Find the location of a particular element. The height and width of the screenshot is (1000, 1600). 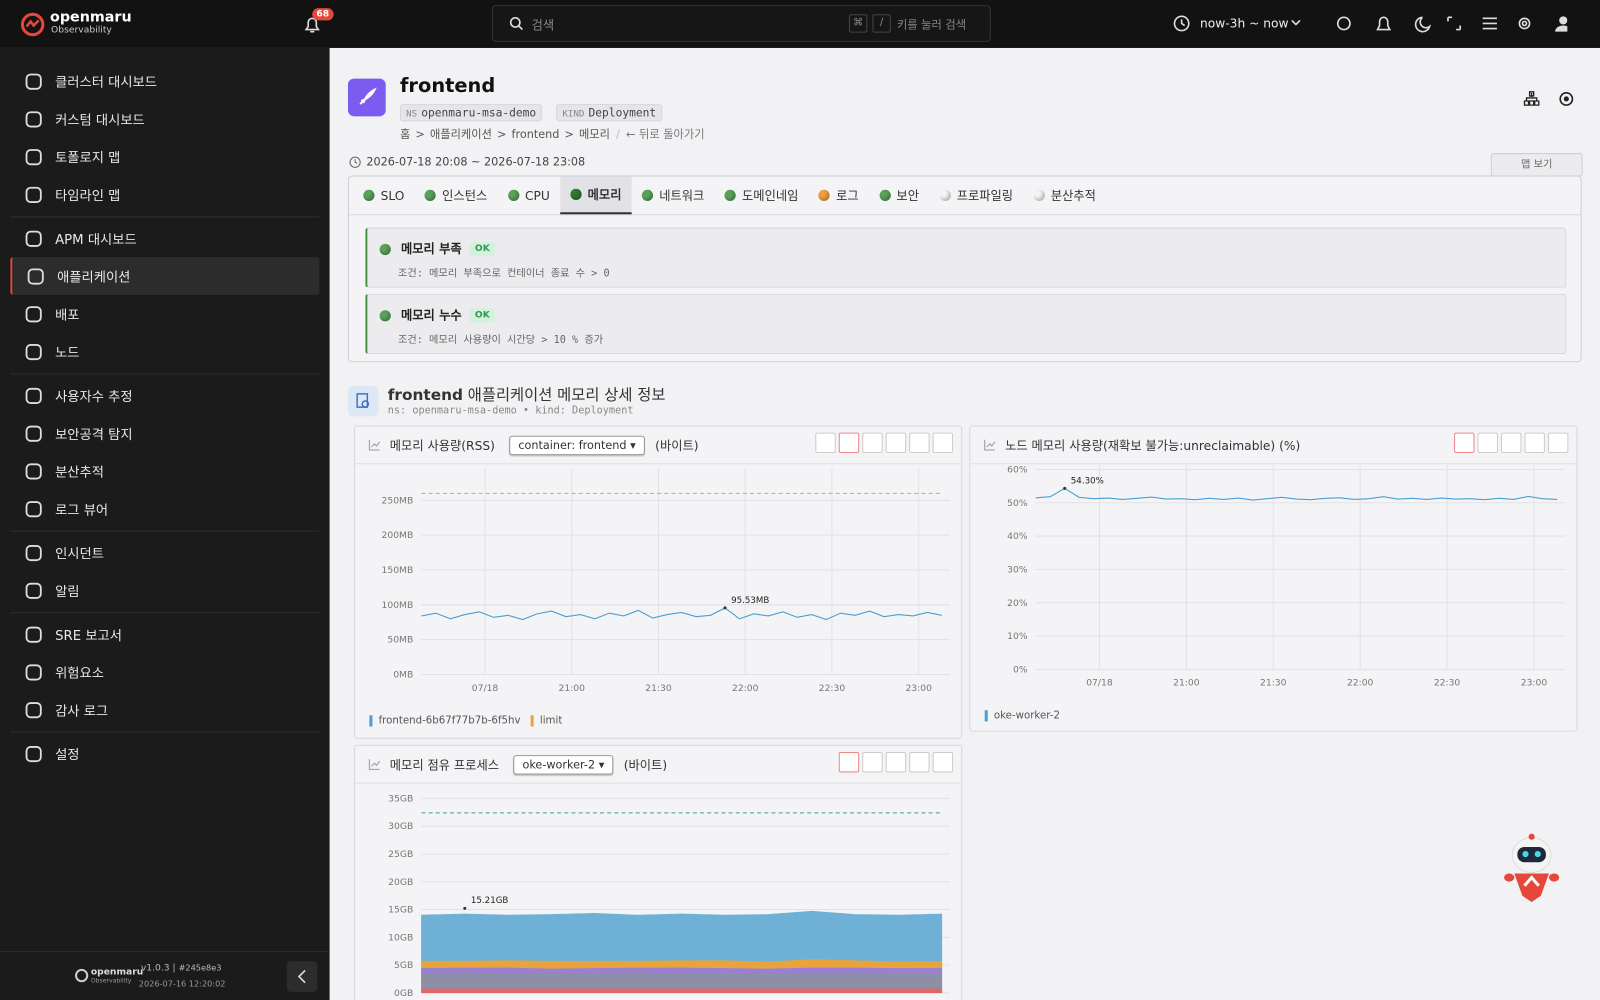

tab: 인스턴스 is located at coordinates (456, 196).